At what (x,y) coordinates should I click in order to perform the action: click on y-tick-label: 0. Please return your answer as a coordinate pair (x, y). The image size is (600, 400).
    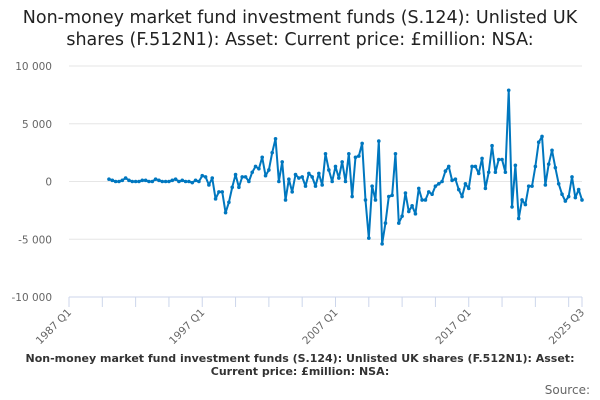
    Looking at the image, I should click on (48, 183).